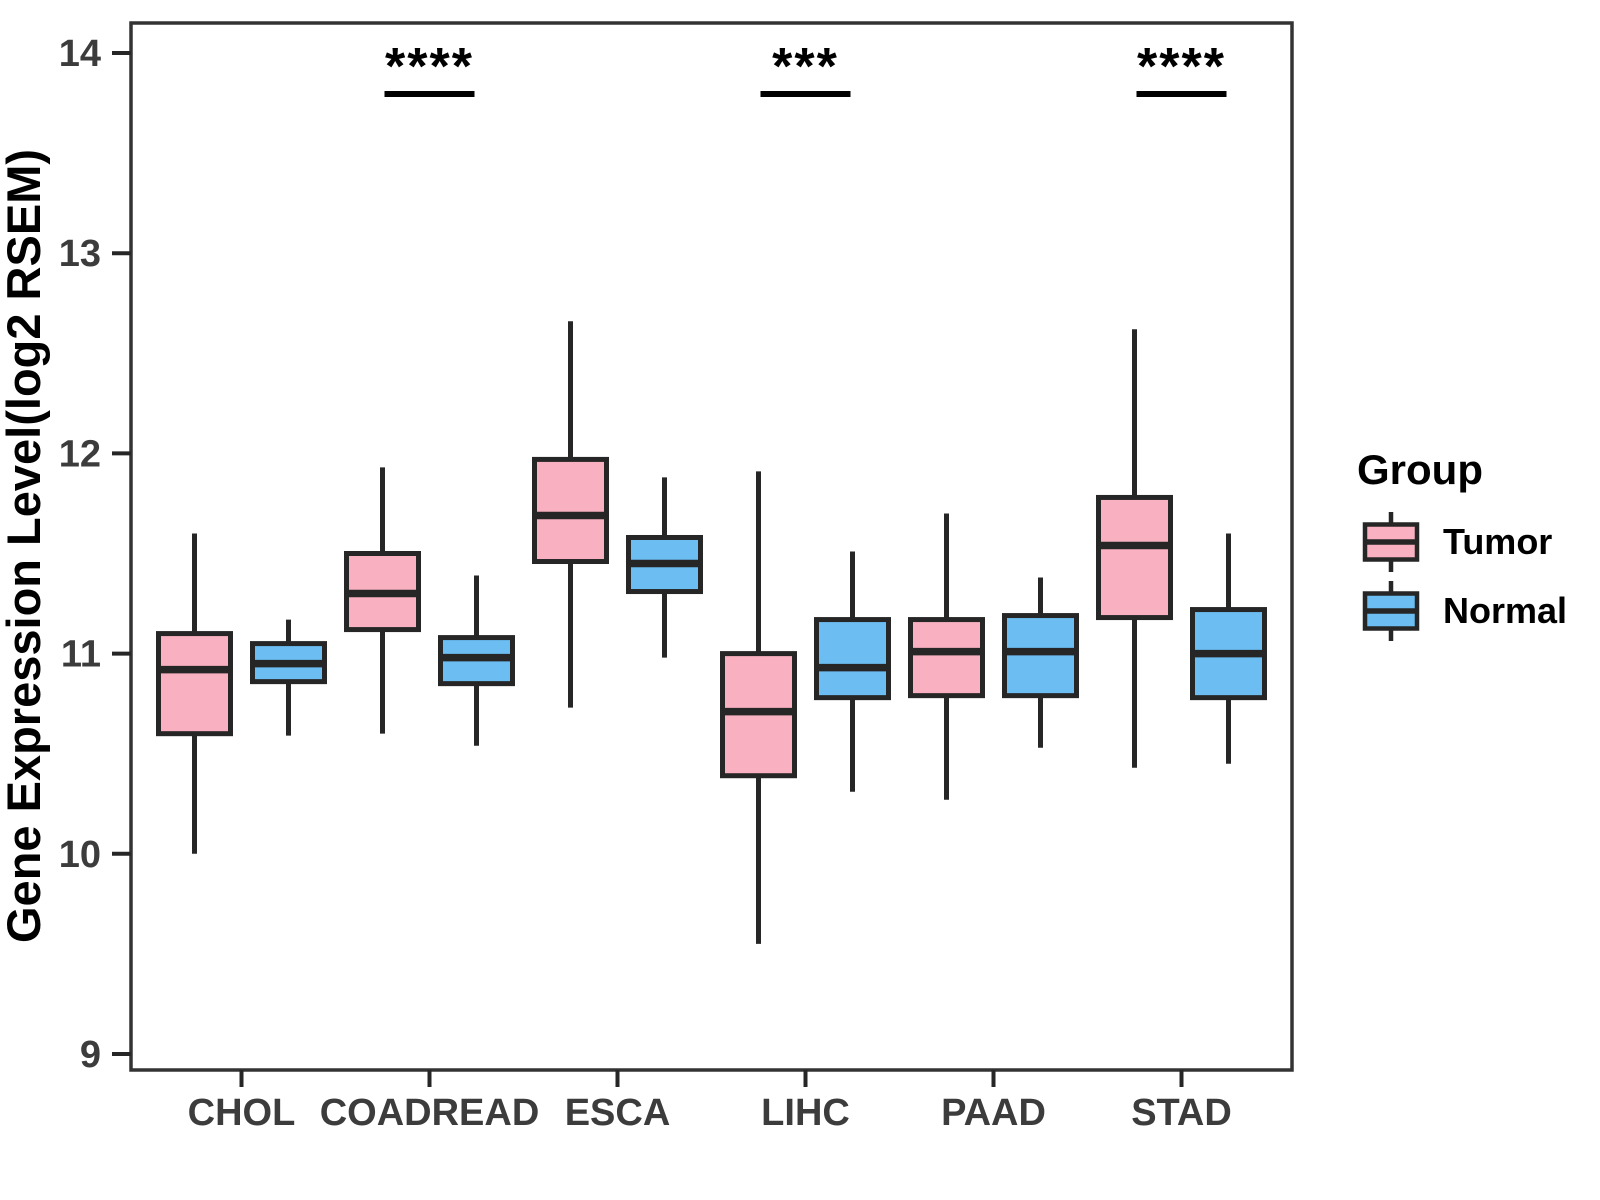 The width and height of the screenshot is (1600, 1200). What do you see at coordinates (25, 546) in the screenshot?
I see `y-axis-title: Gene Expression Level(log2 RSEM)` at bounding box center [25, 546].